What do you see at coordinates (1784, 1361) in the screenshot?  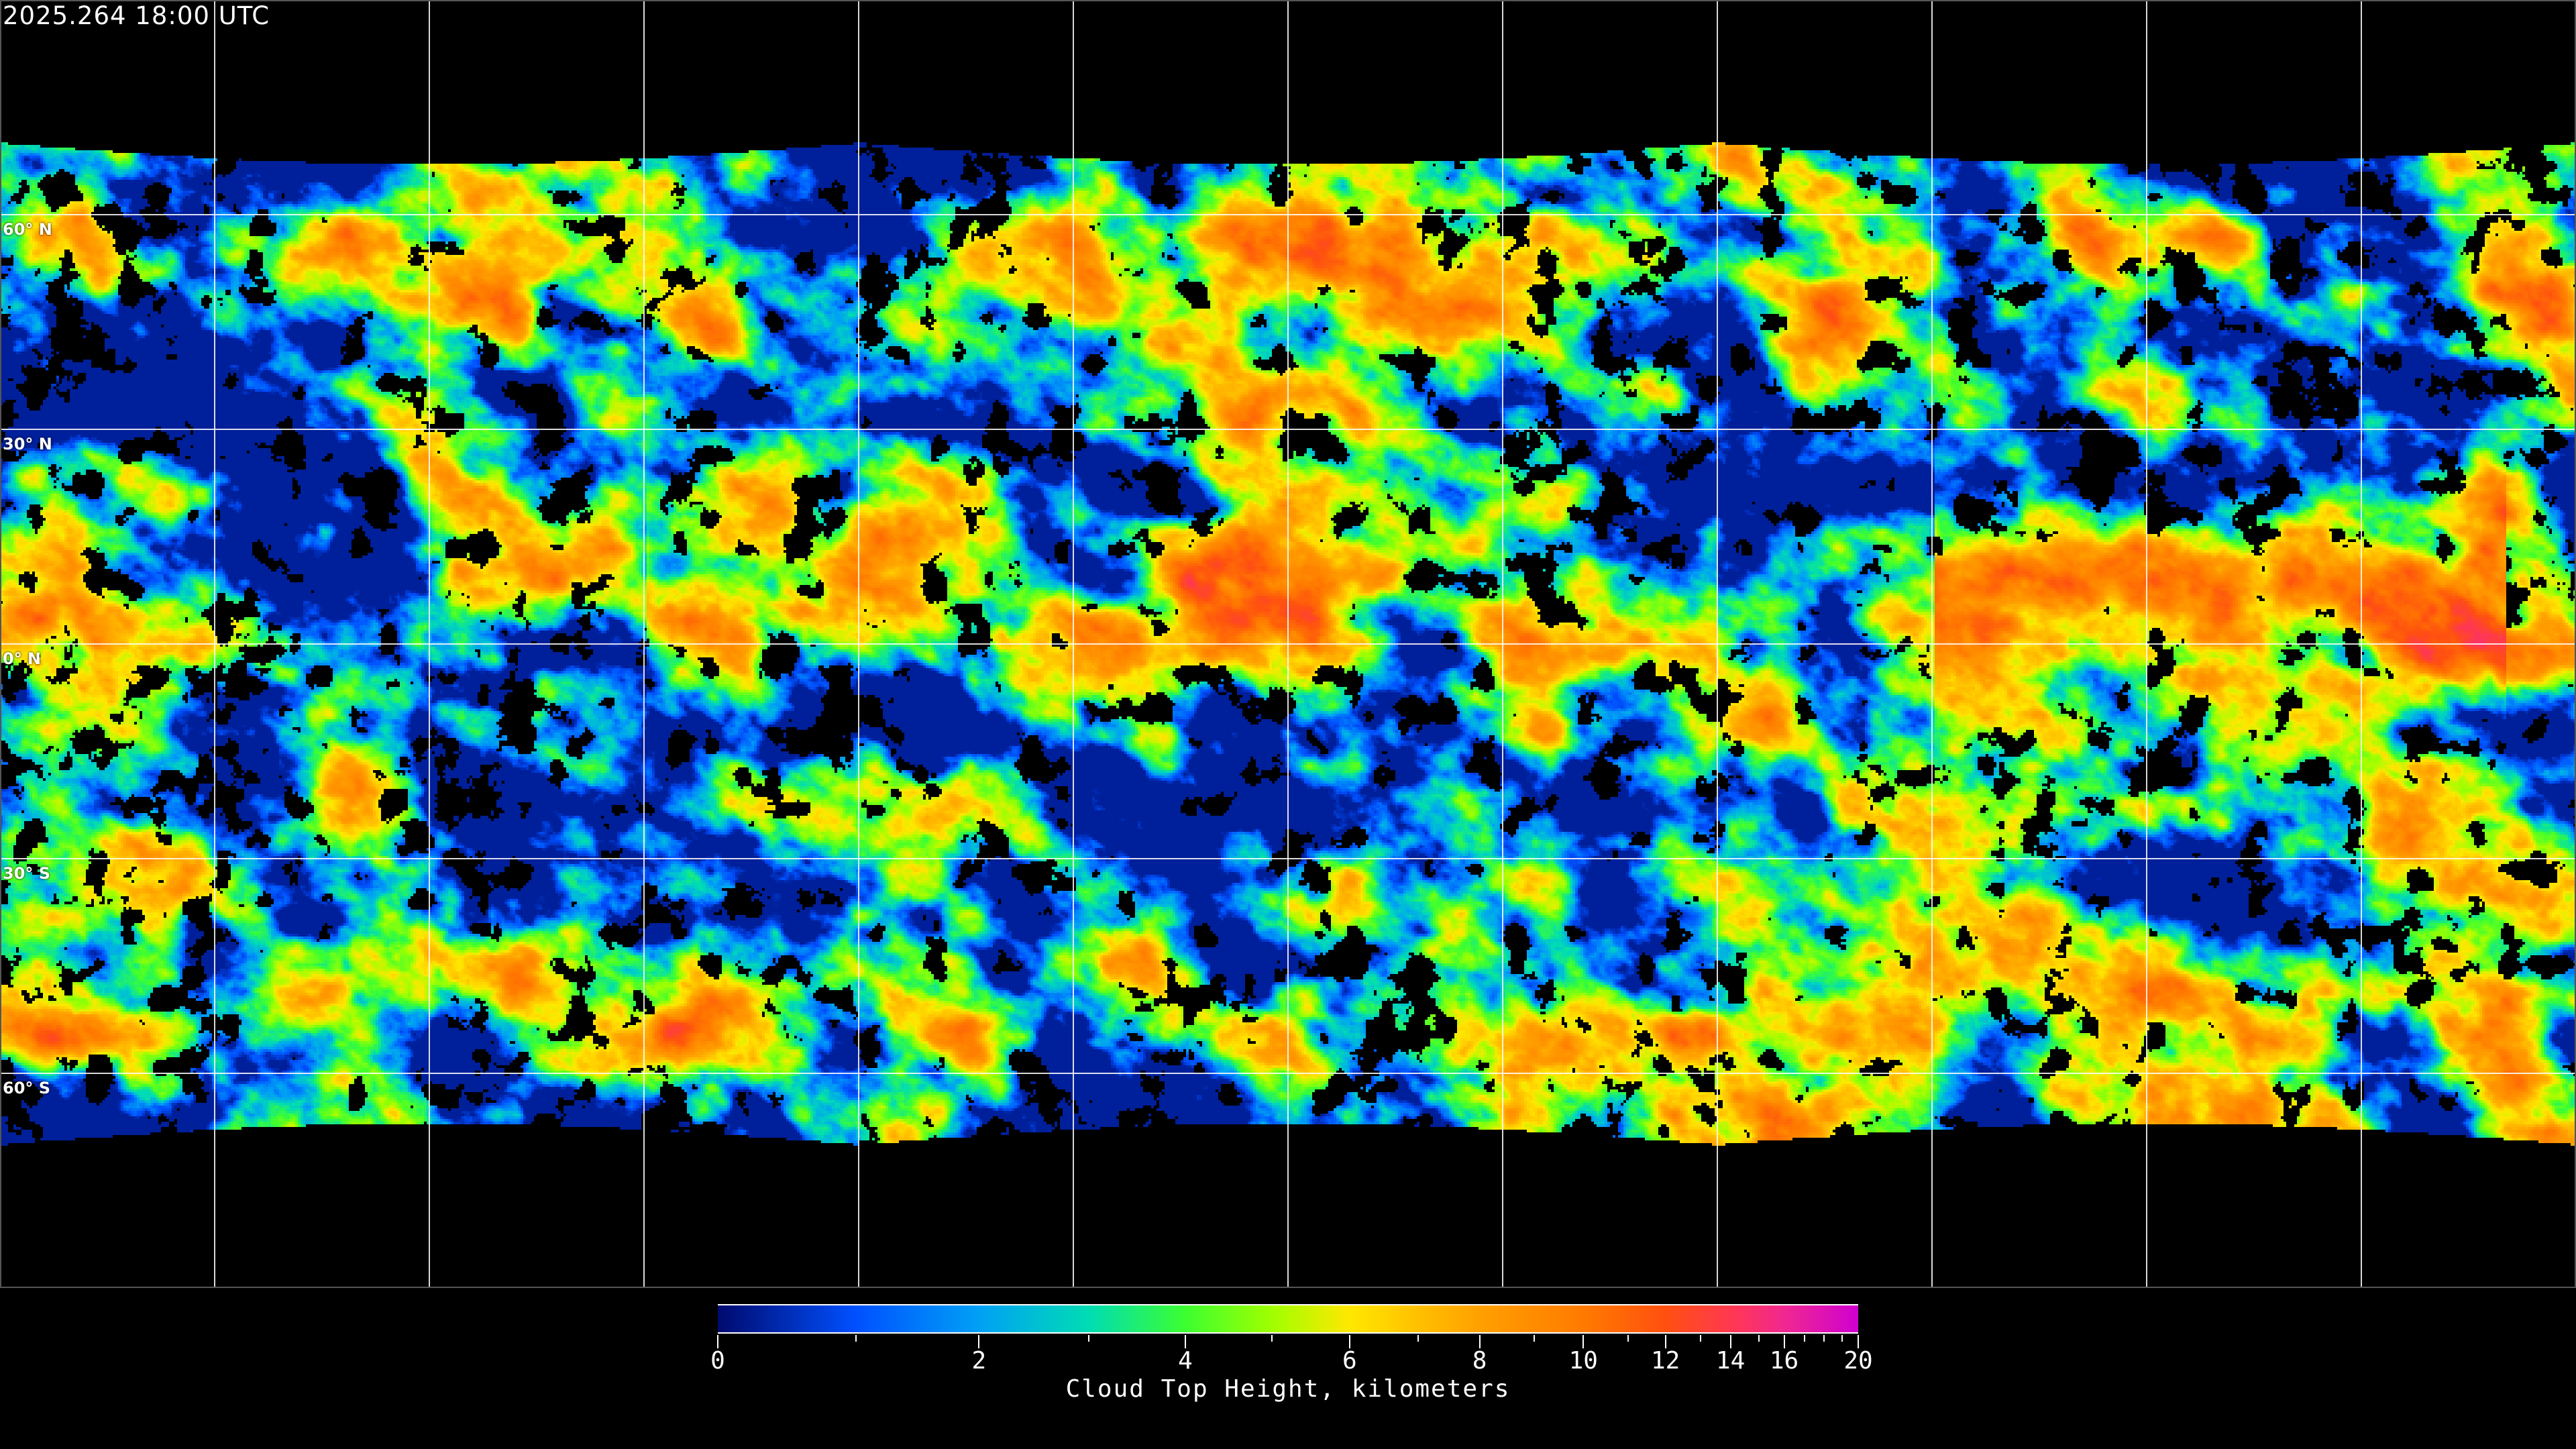 I see `colorbar-tick-label: 16` at bounding box center [1784, 1361].